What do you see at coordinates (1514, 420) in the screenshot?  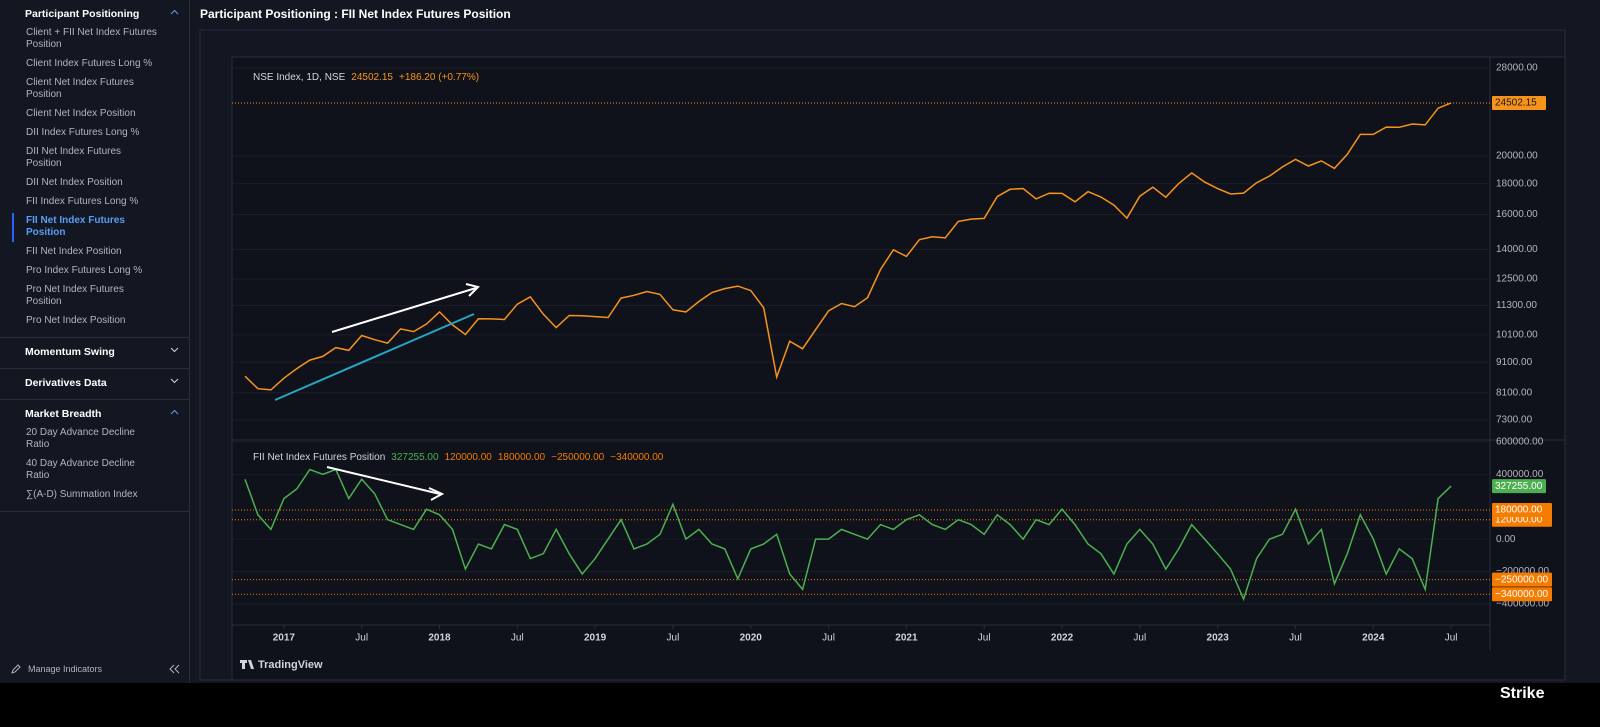 I see `y-tick-label: 7300.00` at bounding box center [1514, 420].